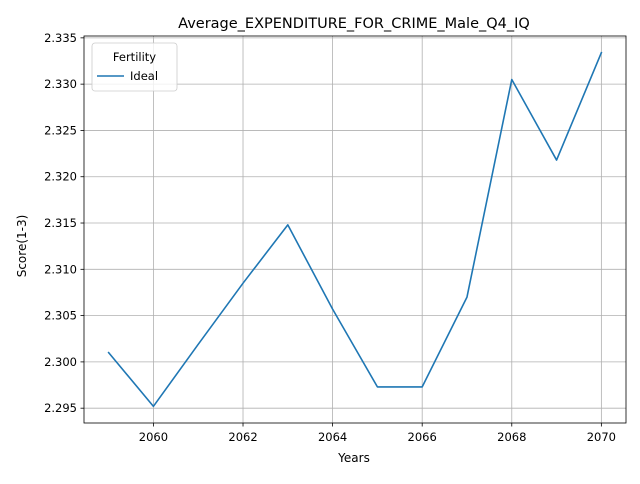 The height and width of the screenshot is (484, 640). What do you see at coordinates (60, 38) in the screenshot?
I see `y-tick-label: 2.335` at bounding box center [60, 38].